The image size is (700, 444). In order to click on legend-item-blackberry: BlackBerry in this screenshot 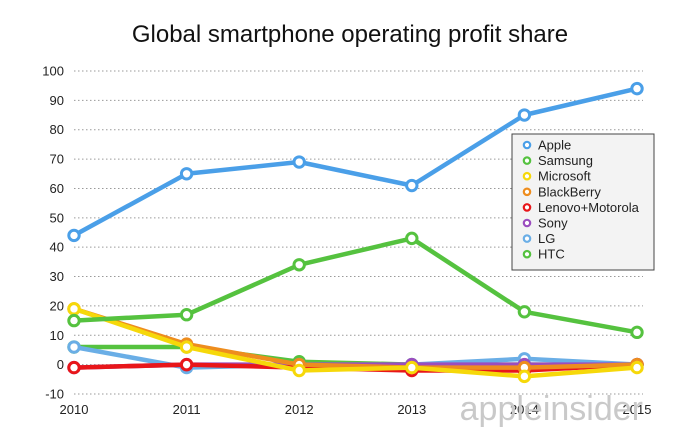, I will do `click(561, 191)`.